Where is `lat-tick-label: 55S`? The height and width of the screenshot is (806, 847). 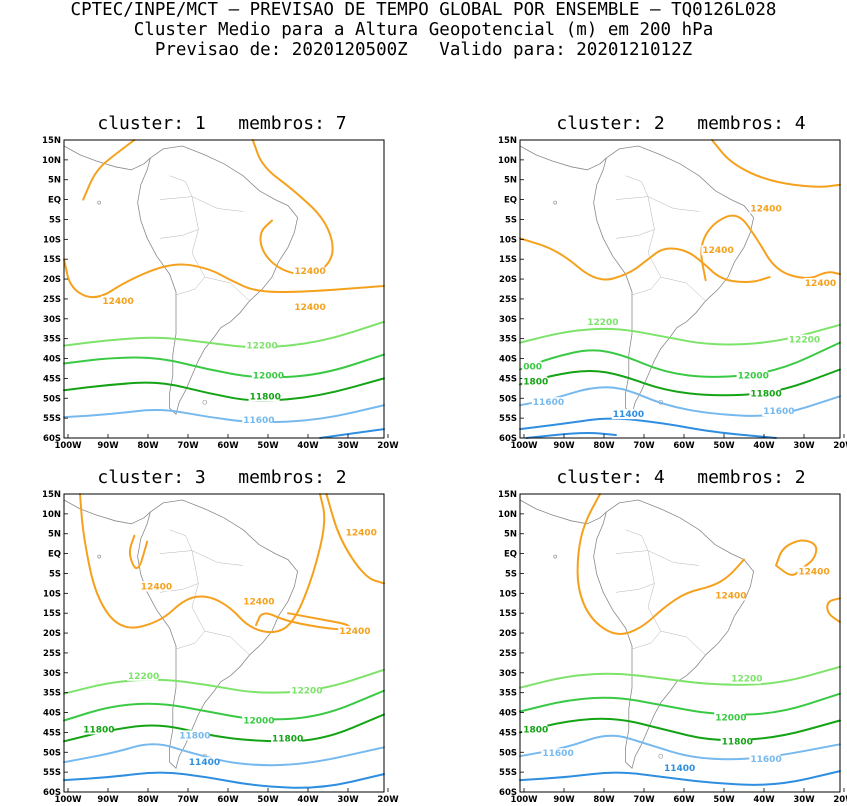
lat-tick-label: 55S is located at coordinates (508, 419).